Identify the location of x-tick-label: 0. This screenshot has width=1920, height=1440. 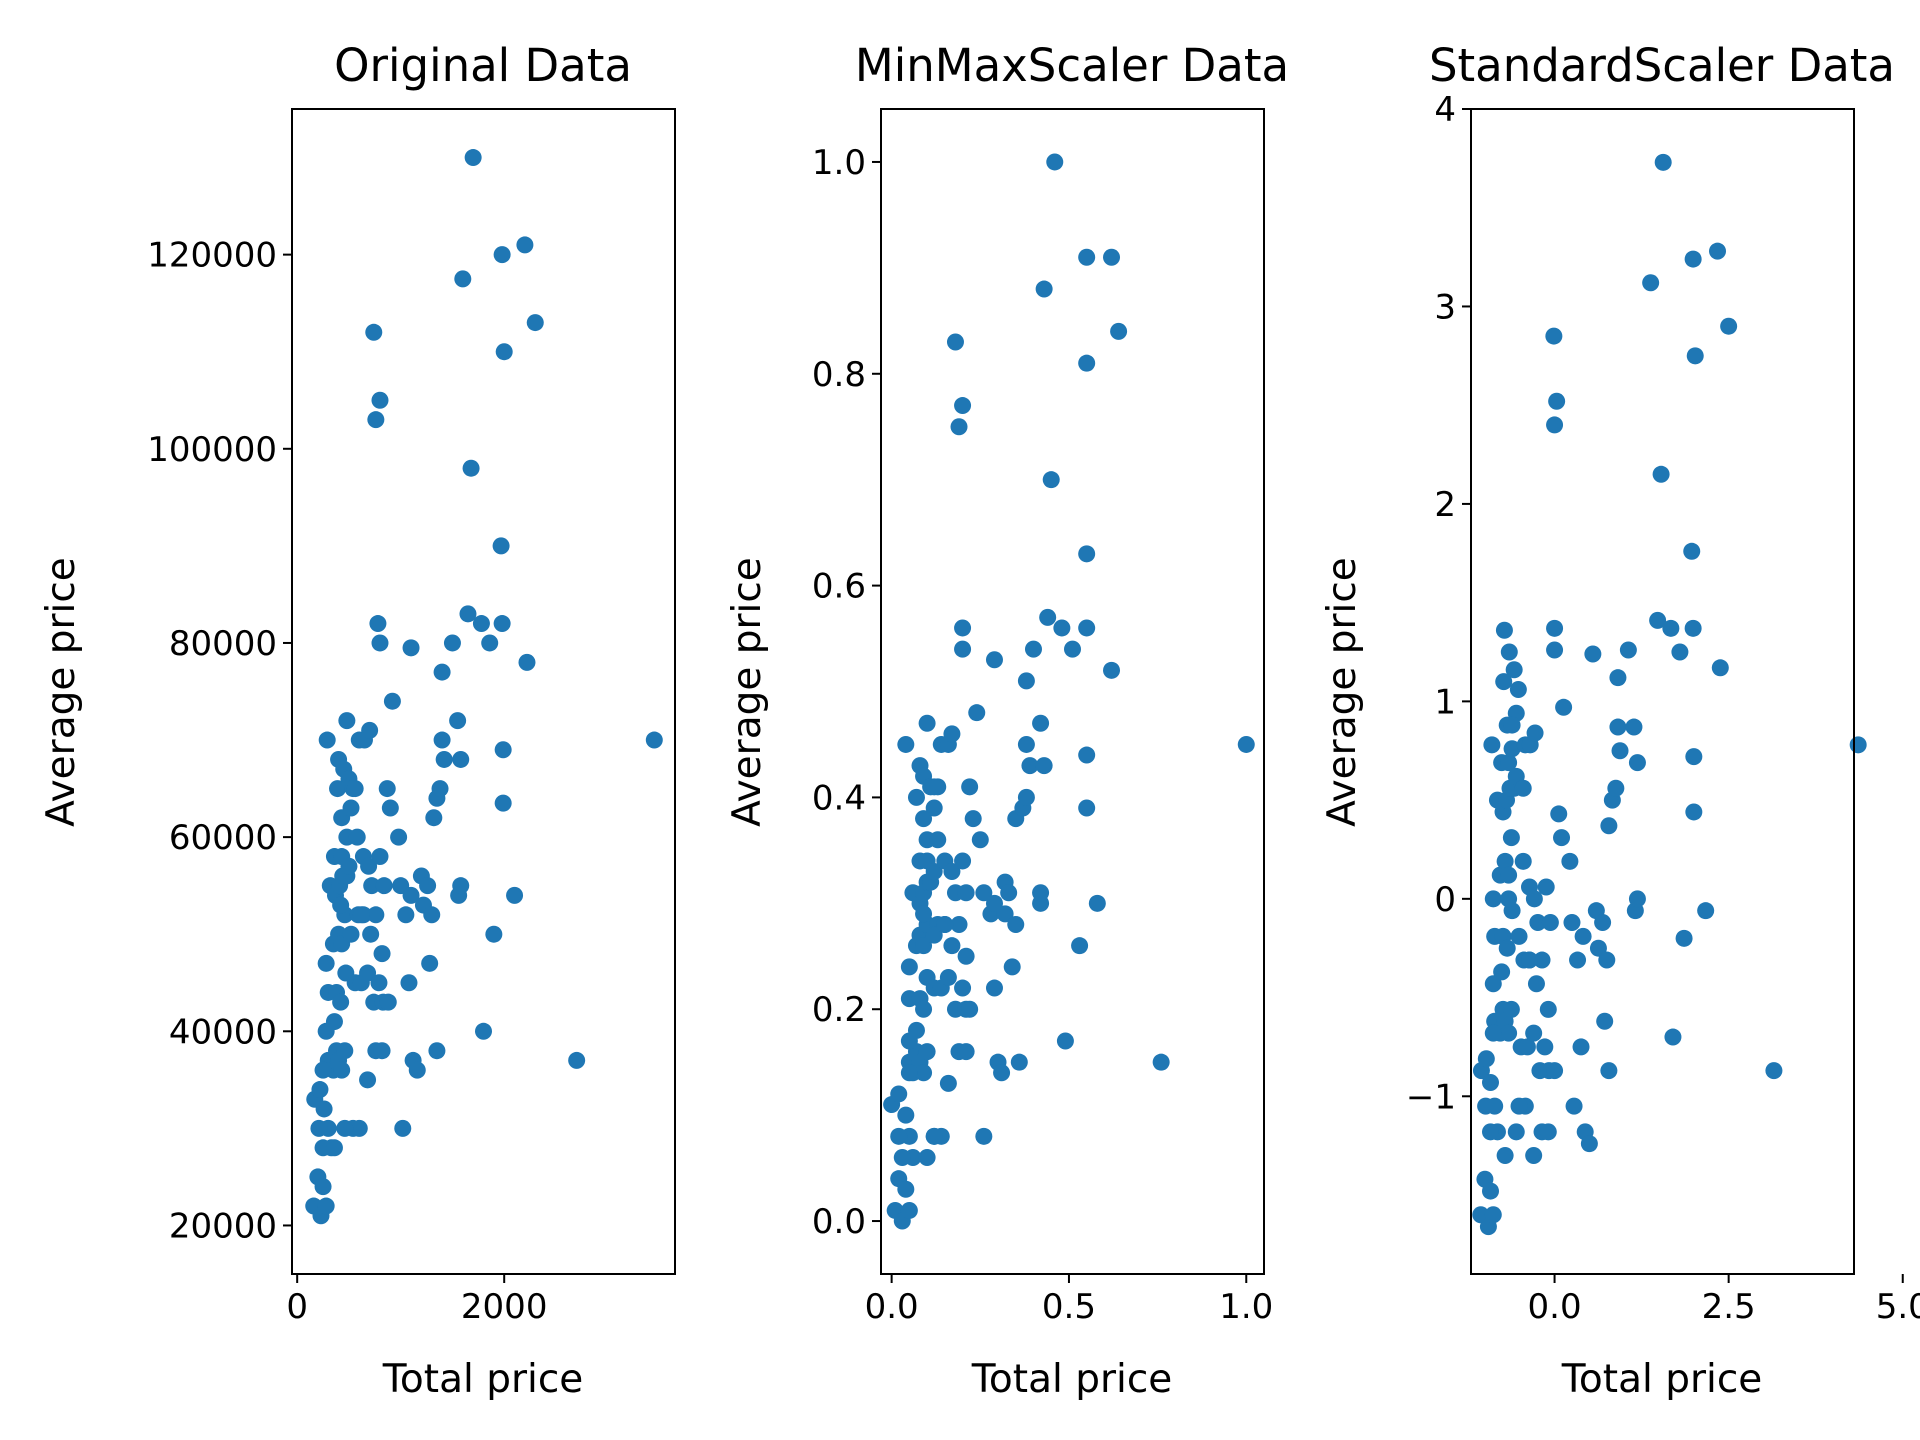
(297, 1307).